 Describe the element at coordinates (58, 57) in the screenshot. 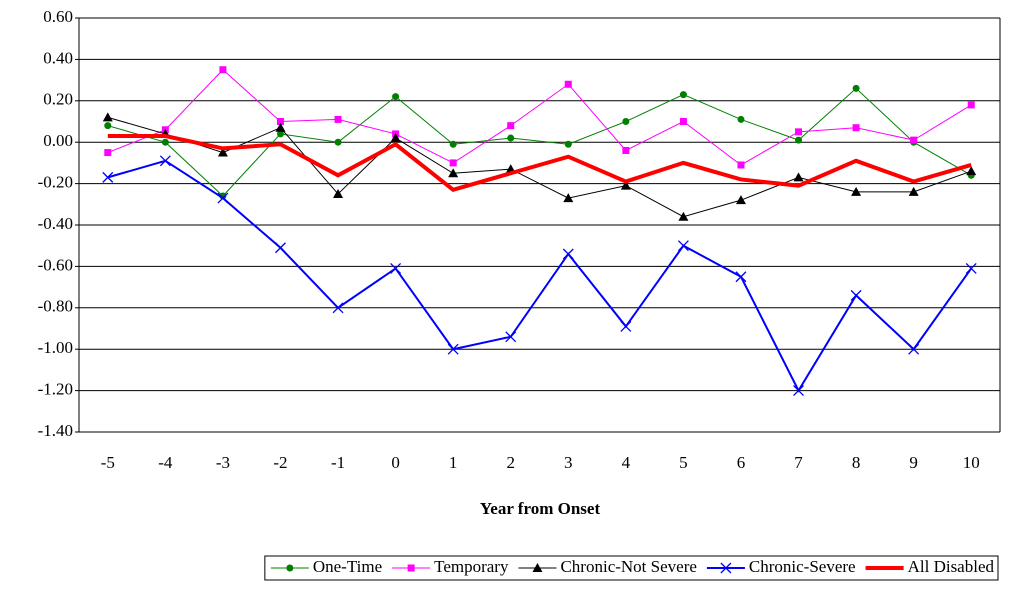

I see `y-tick-label: 0.40` at that location.